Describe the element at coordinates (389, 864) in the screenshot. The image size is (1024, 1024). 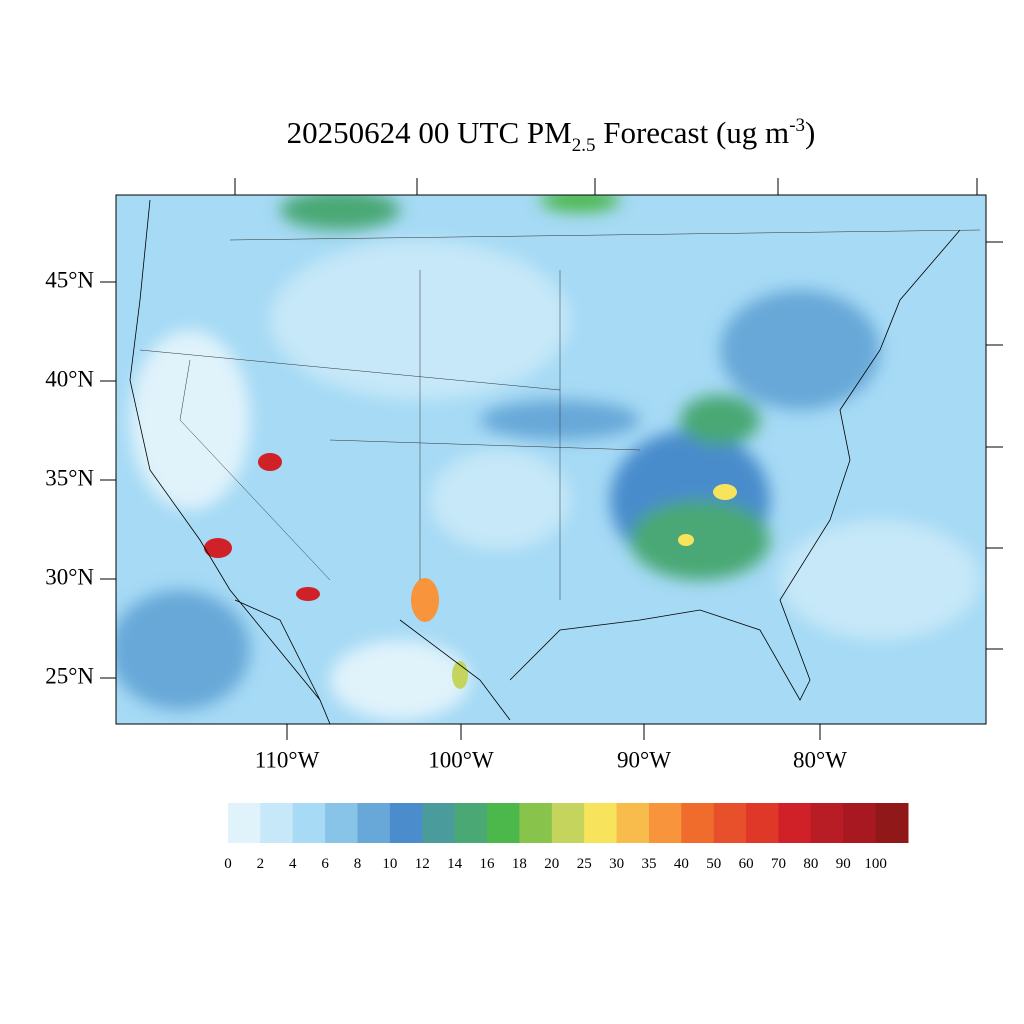
I see `colorbar-label: 10` at that location.